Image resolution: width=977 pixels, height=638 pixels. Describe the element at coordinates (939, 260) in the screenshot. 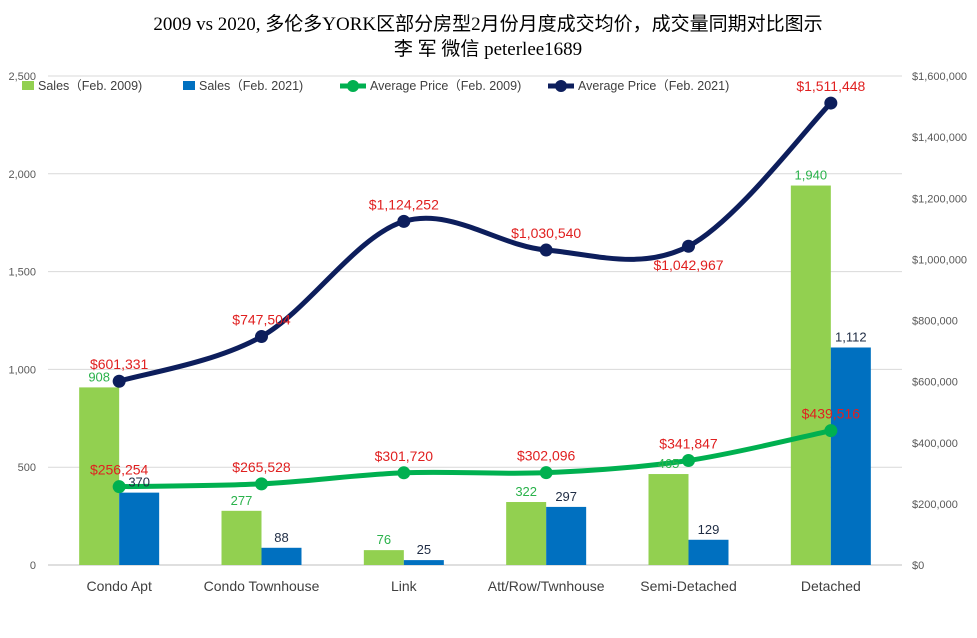

I see `right-axis-tick-label: $1,000,000` at that location.